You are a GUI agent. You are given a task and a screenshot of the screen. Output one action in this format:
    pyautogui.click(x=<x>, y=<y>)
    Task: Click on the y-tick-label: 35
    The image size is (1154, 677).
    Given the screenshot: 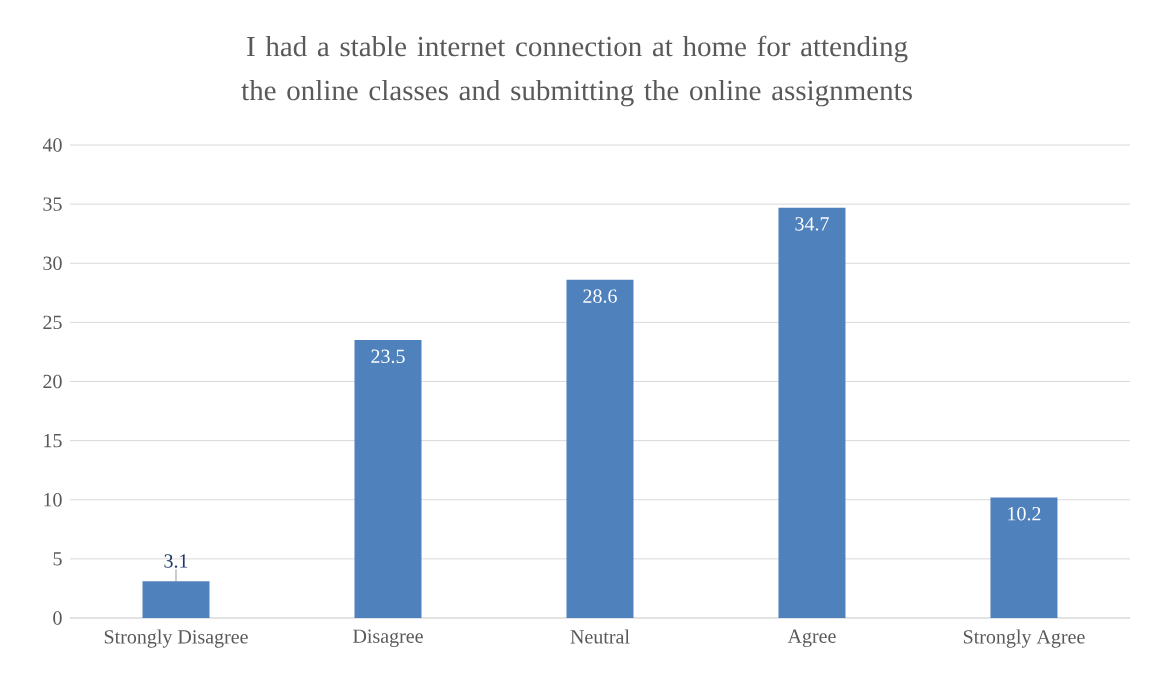 What is the action you would take?
    pyautogui.click(x=52, y=204)
    